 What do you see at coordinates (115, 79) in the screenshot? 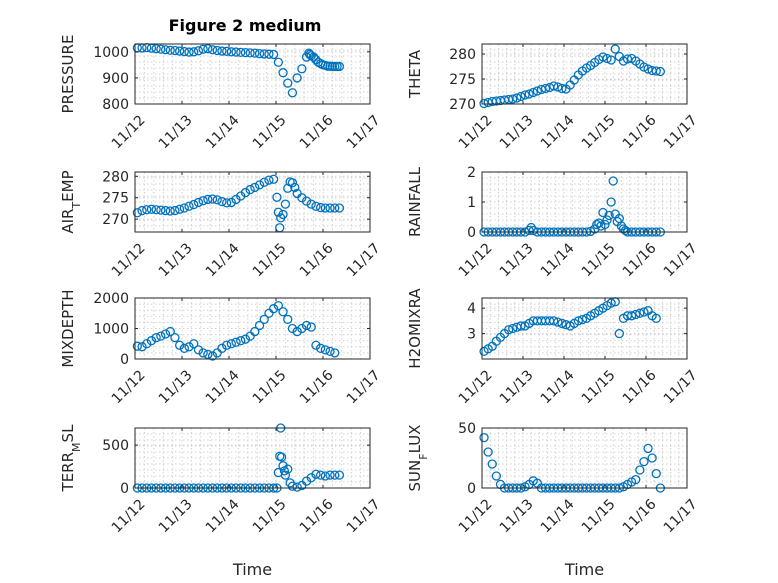
I see `y-tick-label: 900` at bounding box center [115, 79].